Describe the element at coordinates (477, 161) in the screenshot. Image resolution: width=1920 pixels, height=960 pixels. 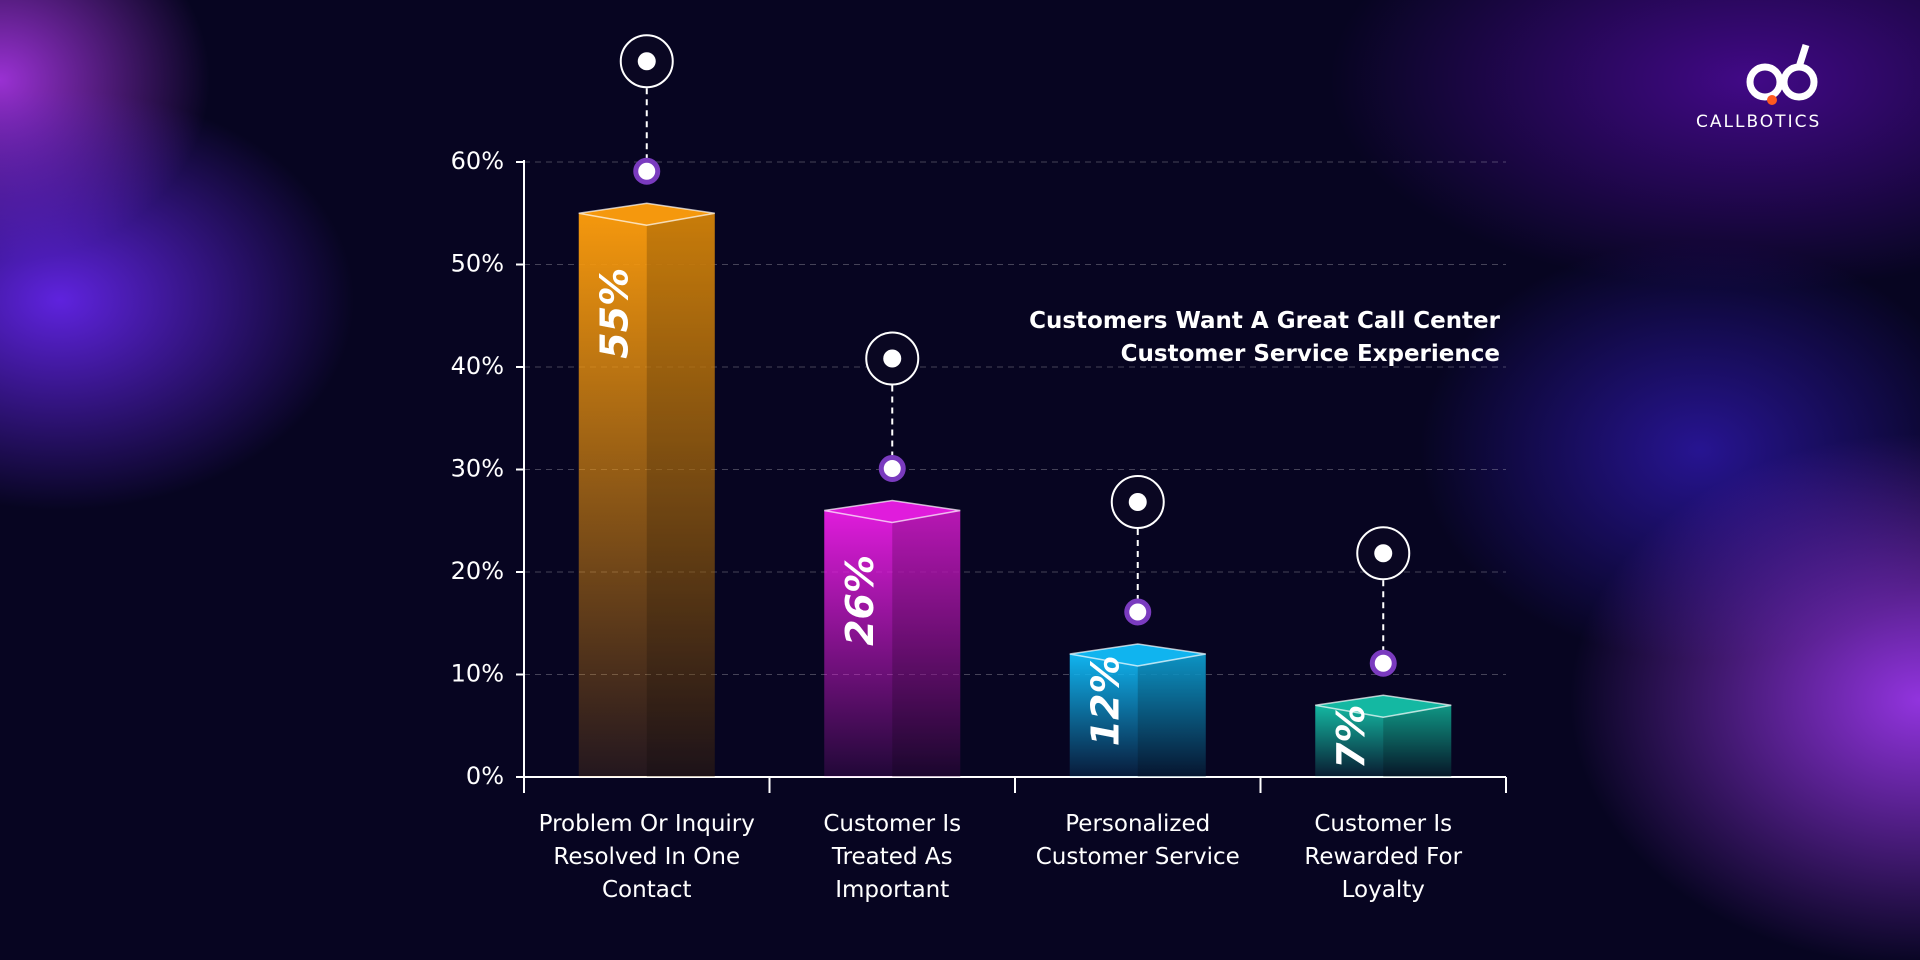
I see `y-tick-label: 60%` at that location.